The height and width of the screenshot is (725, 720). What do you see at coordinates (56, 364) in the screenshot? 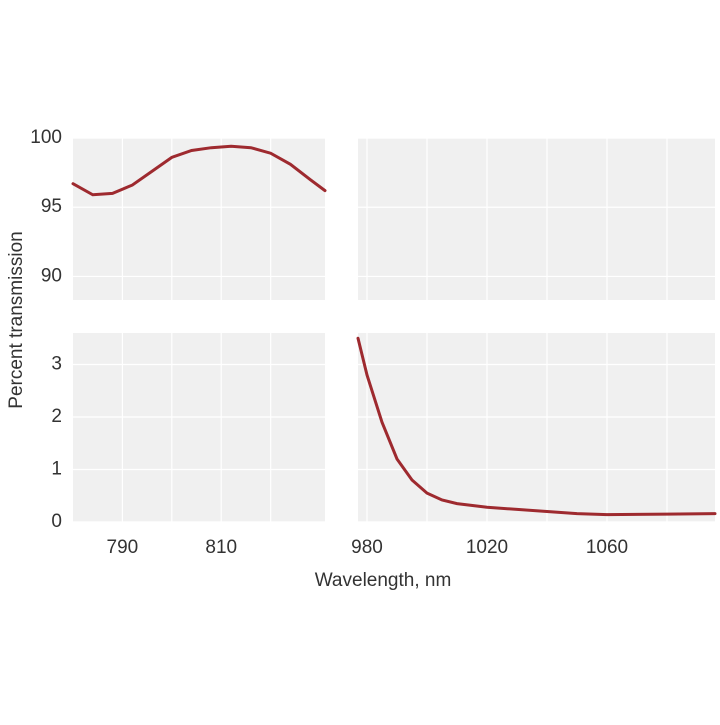
I see `y-tick-label: 3` at bounding box center [56, 364].